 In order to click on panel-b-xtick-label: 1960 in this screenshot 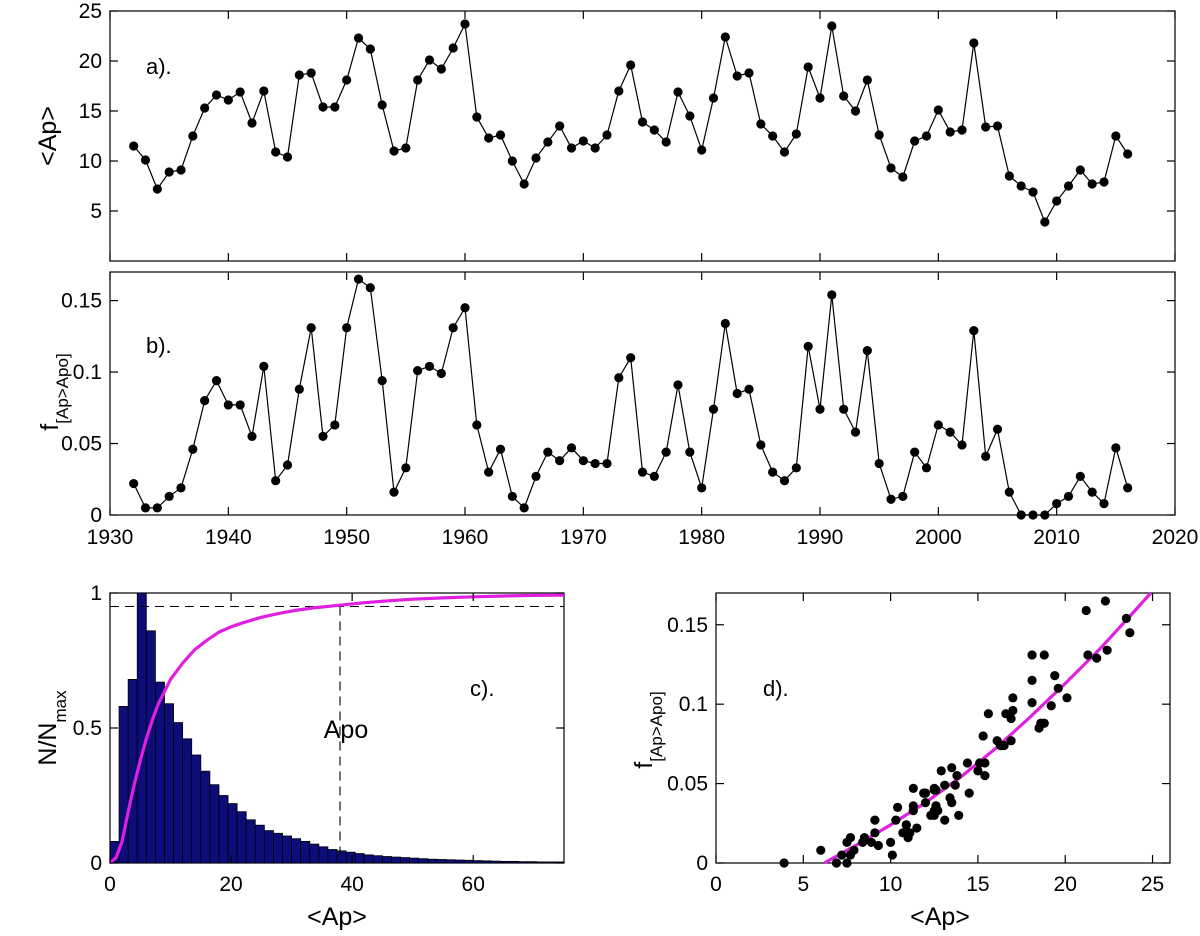, I will do `click(465, 537)`.